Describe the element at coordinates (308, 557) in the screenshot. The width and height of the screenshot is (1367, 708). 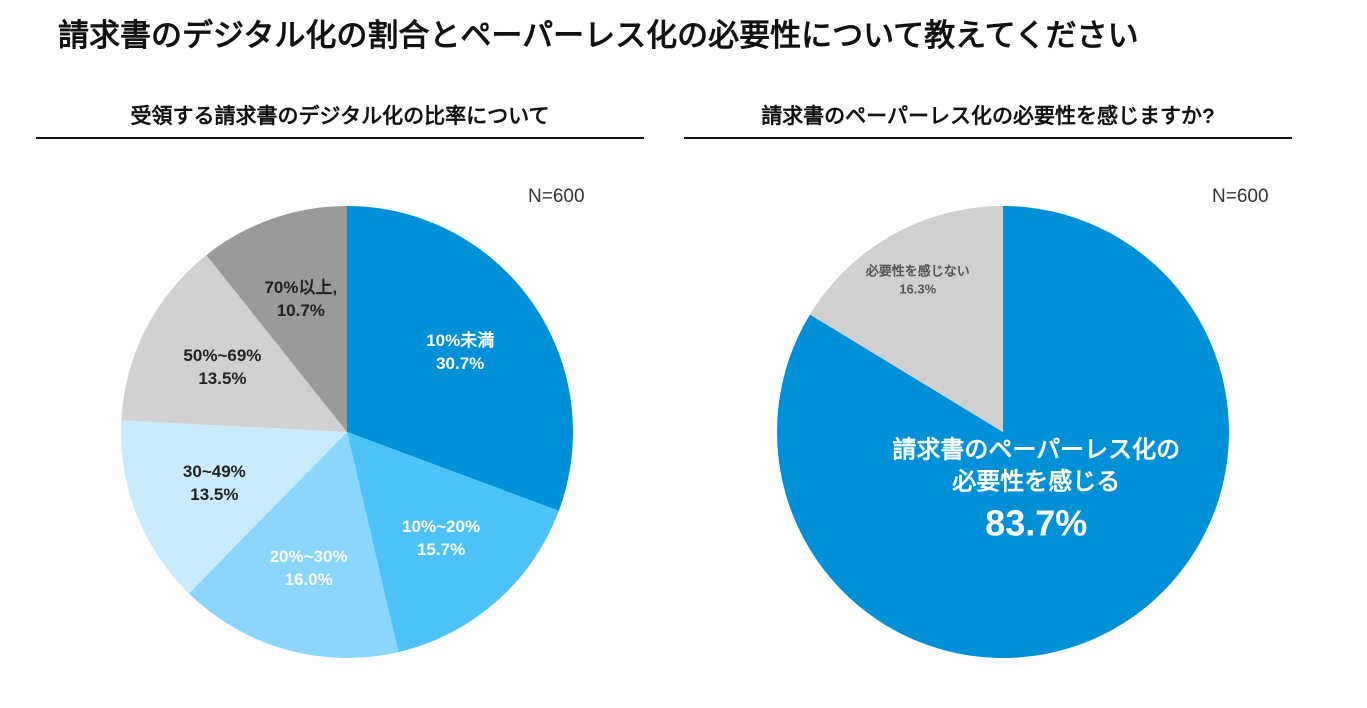
I see `slice-category: 20%~30%` at that location.